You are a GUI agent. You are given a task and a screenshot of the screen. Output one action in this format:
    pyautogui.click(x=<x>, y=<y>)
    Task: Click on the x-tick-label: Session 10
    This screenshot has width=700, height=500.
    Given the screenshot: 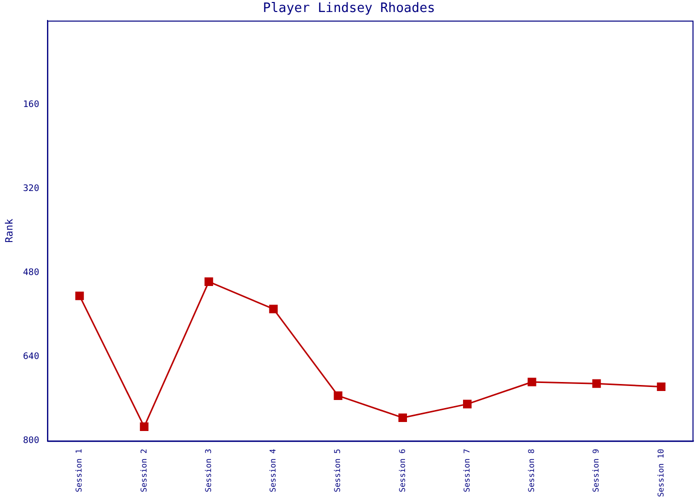 What is the action you would take?
    pyautogui.click(x=661, y=473)
    